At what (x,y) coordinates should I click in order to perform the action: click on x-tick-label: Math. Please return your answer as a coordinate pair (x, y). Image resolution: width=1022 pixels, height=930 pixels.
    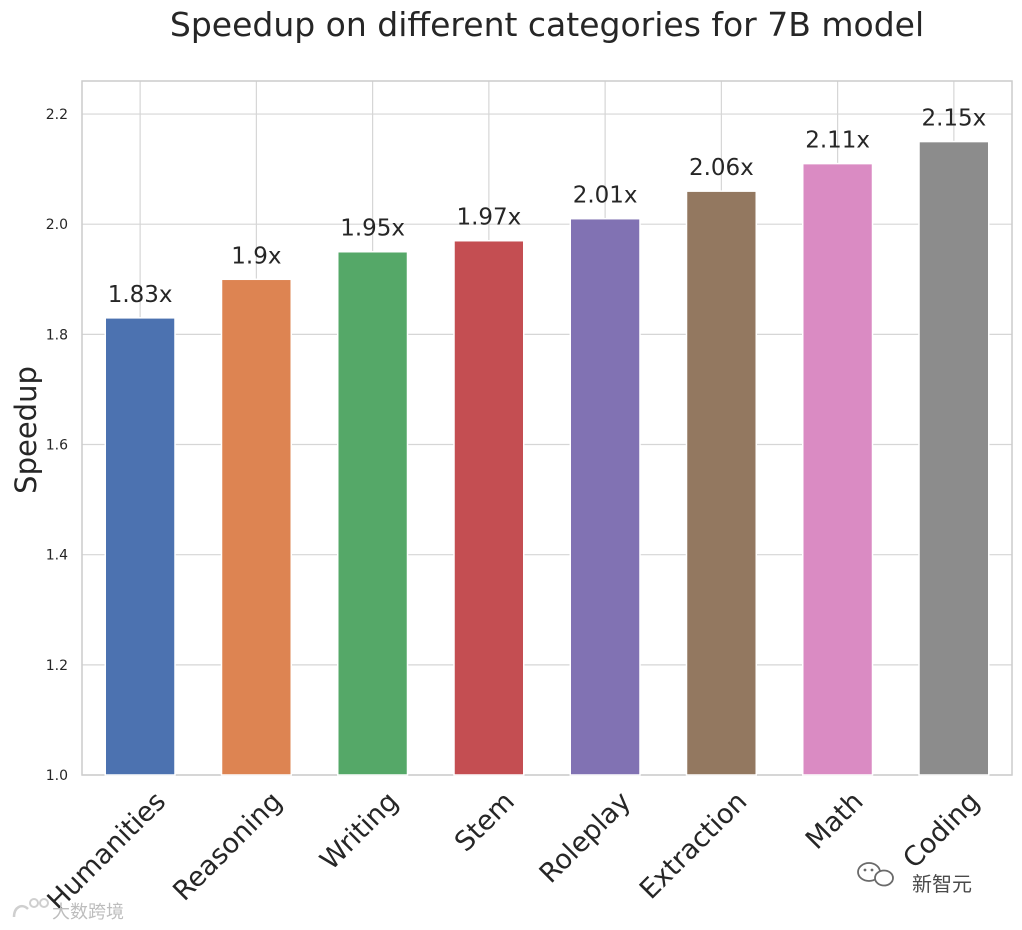
    Looking at the image, I should click on (835, 821).